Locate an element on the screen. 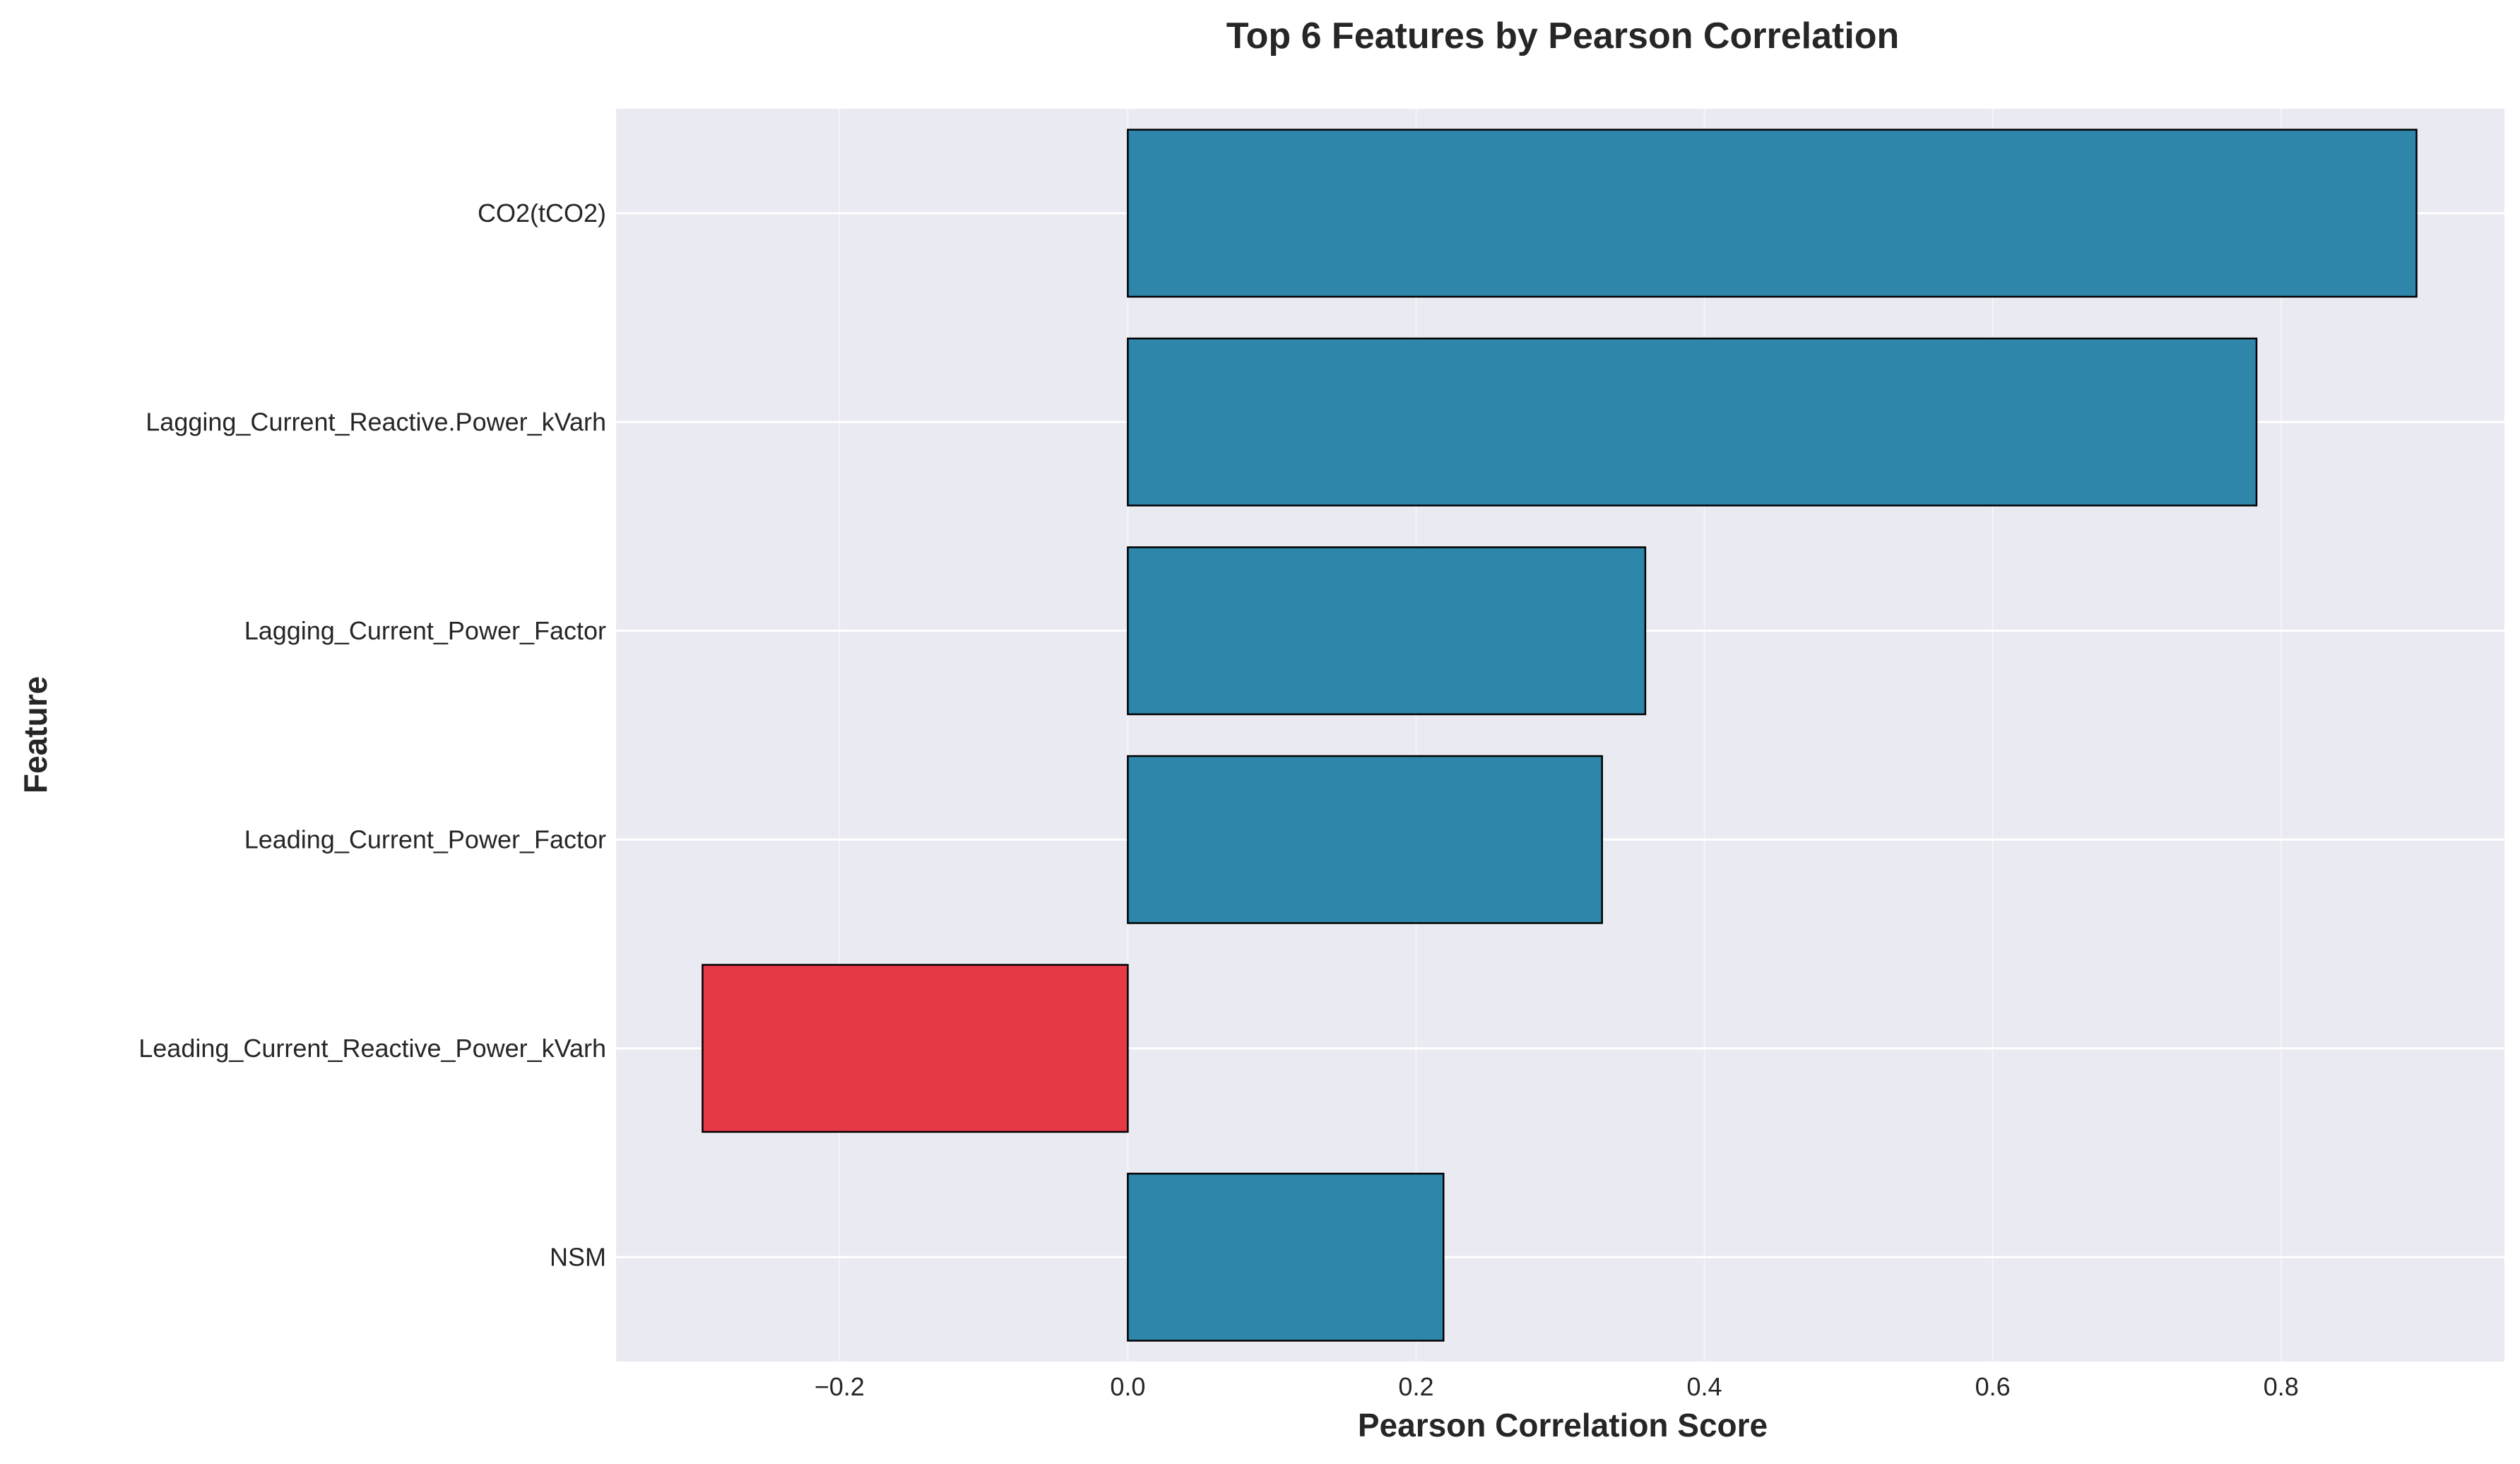 The image size is (2520, 1464). x-axis-label: Pearson Correlation Score is located at coordinates (1563, 1426).